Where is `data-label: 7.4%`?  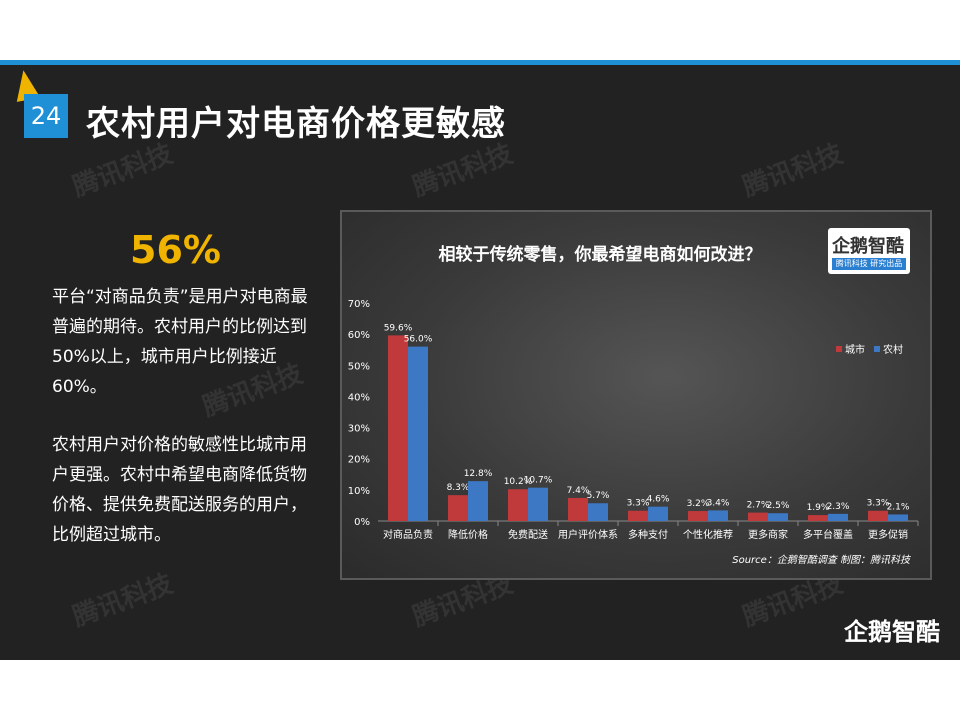 data-label: 7.4% is located at coordinates (578, 491).